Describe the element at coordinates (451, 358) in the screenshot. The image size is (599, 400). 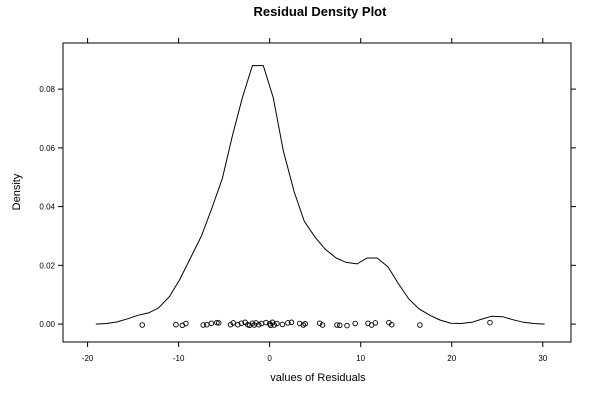
I see `x-tick-label: 20` at that location.